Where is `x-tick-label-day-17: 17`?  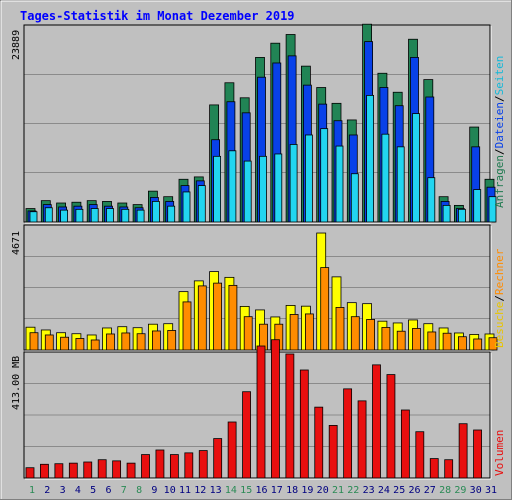
x-tick-label-day-17: 17 is located at coordinates (277, 490).